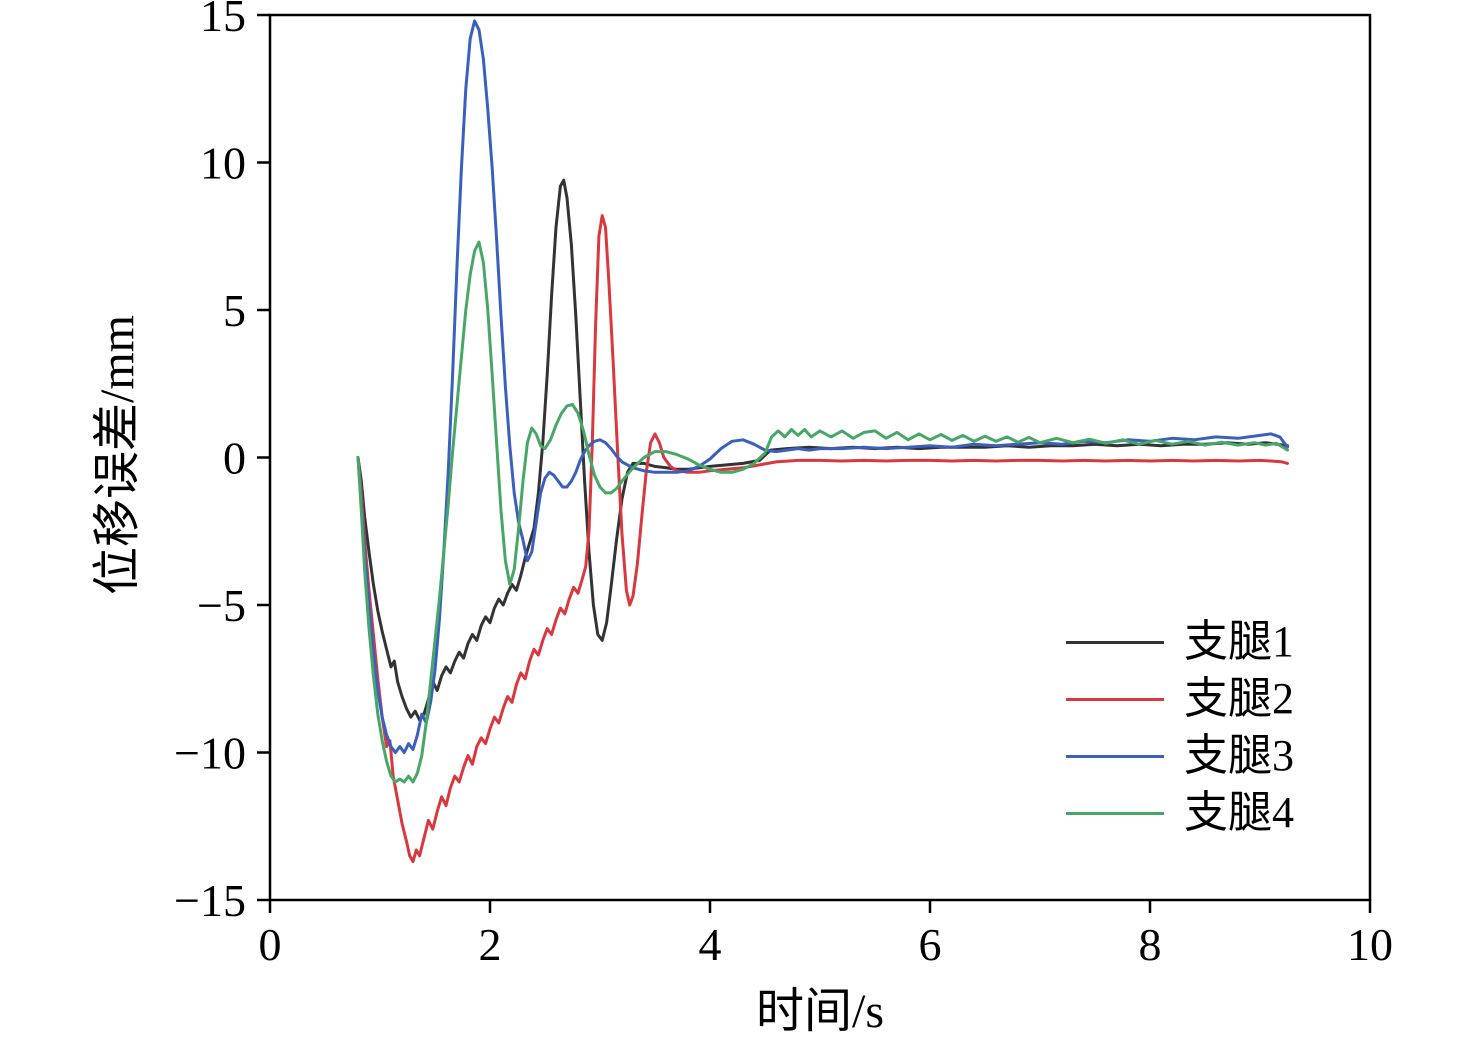 The width and height of the screenshot is (1476, 1054). What do you see at coordinates (1180, 756) in the screenshot?
I see `legend-item-3: 支腿3` at bounding box center [1180, 756].